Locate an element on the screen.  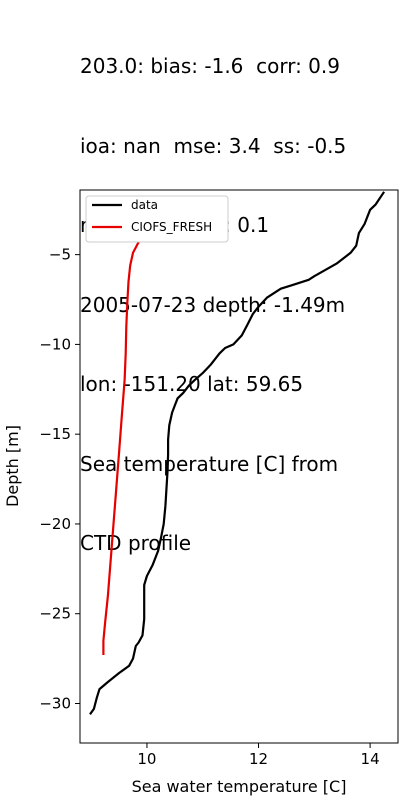
legend-box is located at coordinates (157, 219).